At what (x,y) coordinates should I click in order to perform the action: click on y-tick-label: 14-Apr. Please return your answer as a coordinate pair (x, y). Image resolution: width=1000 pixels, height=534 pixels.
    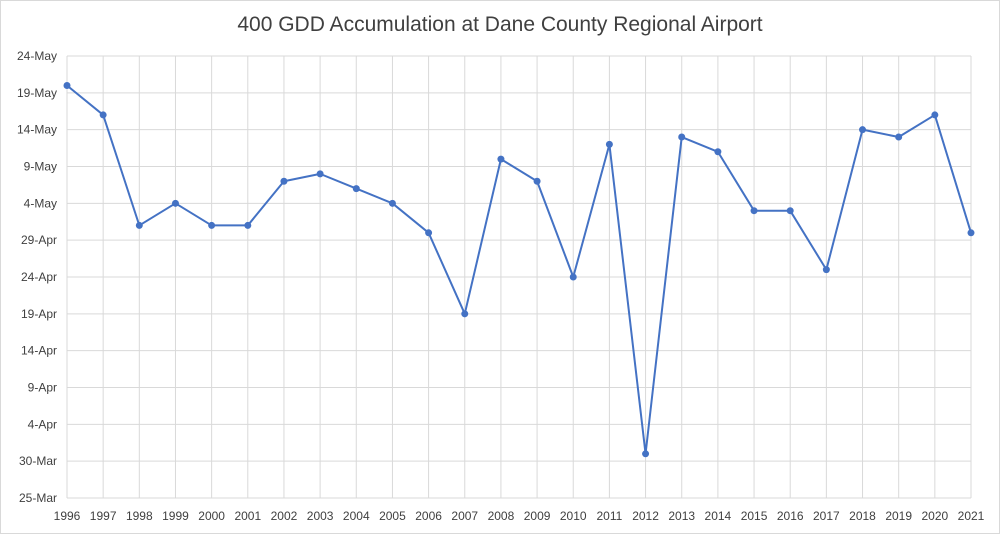
    Looking at the image, I should click on (39, 351).